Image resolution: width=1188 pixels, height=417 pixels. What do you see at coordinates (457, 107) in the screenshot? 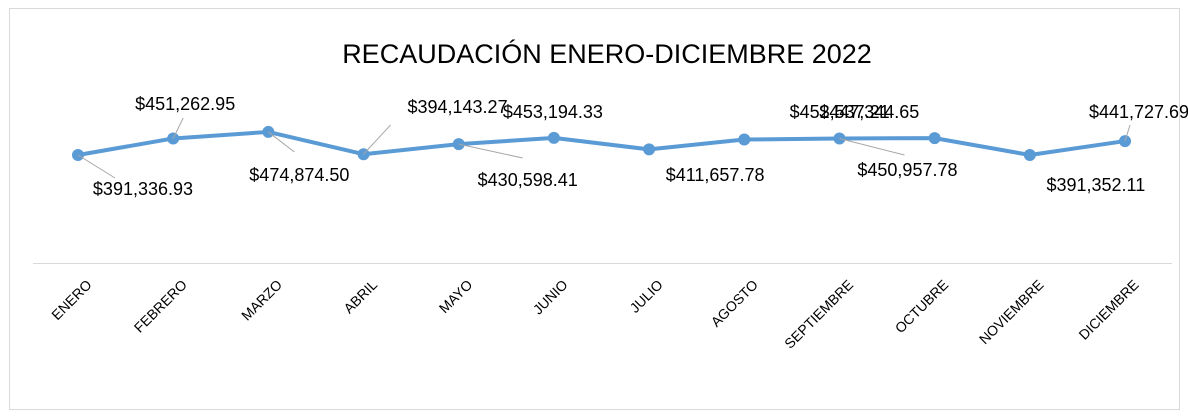
I see `data-label: $394,143.27` at bounding box center [457, 107].